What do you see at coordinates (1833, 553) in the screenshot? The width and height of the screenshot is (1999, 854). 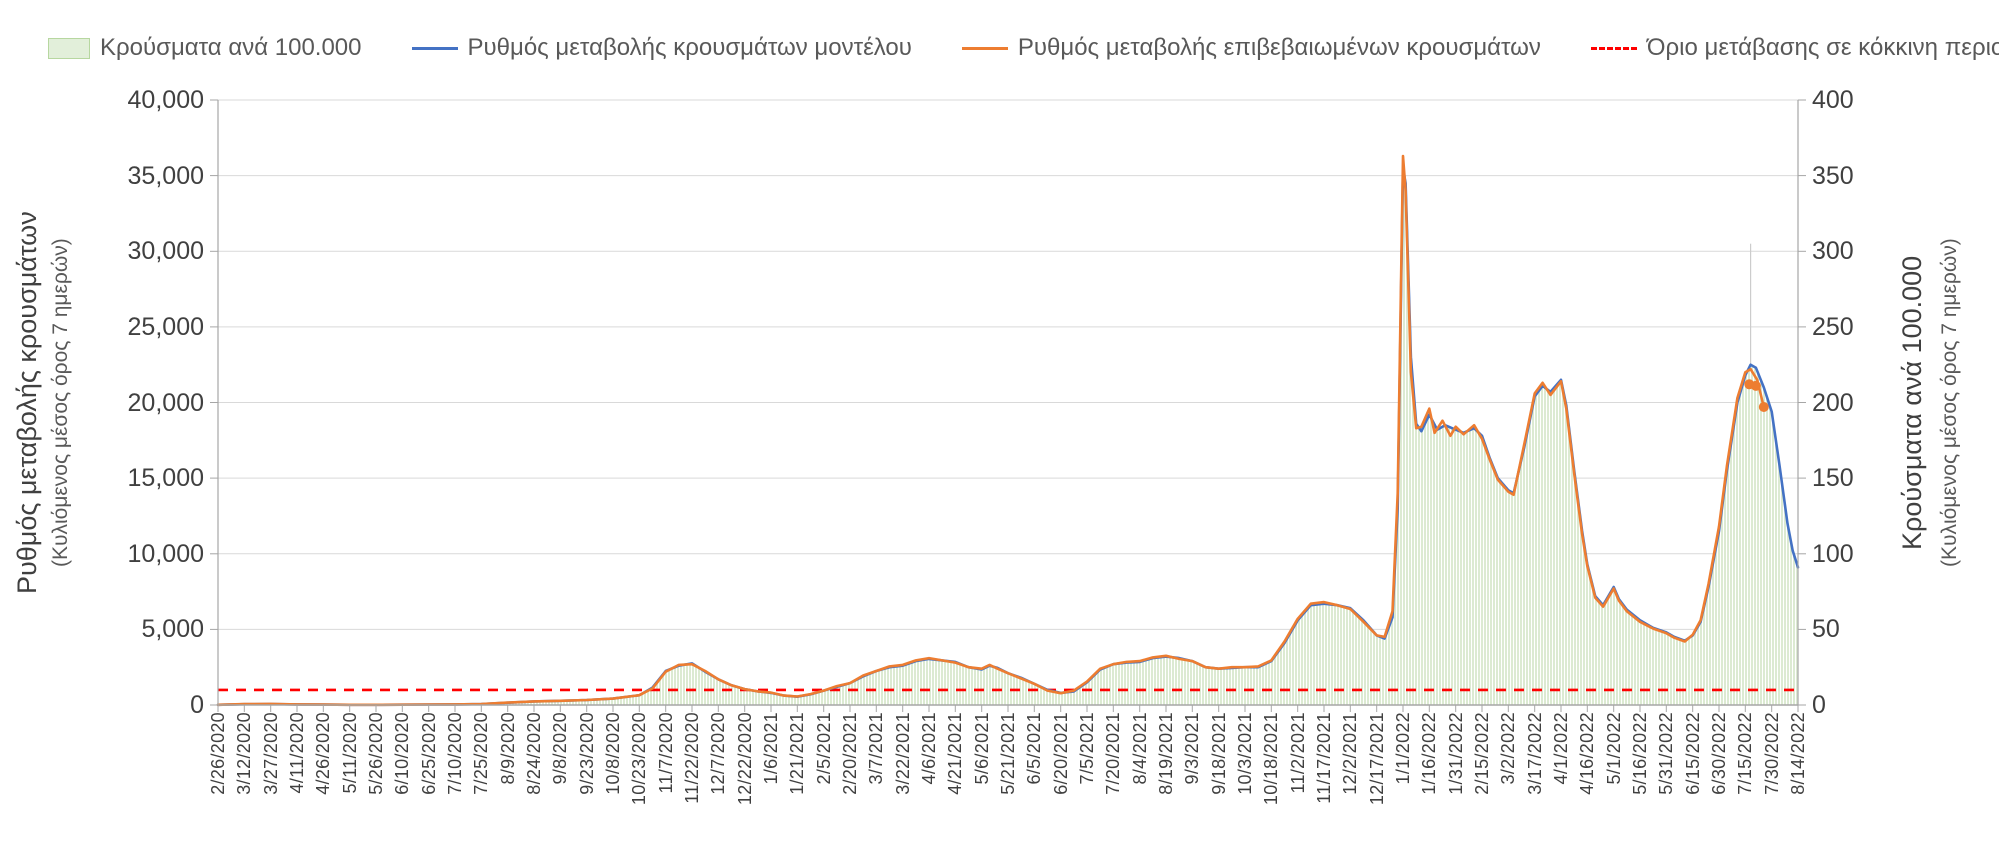 I see `y-right-tick-label: 100` at bounding box center [1833, 553].